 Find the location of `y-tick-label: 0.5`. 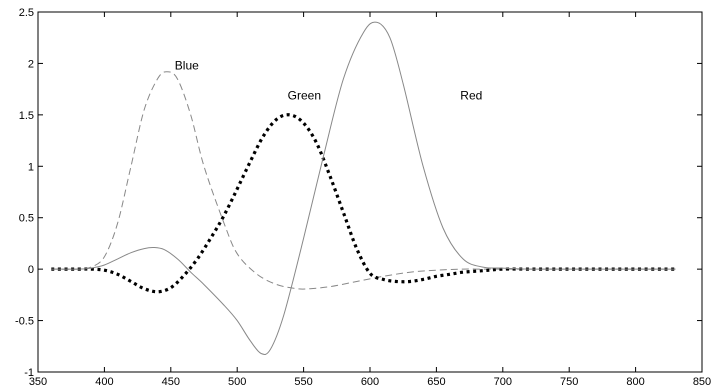

y-tick-label: 0.5 is located at coordinates (26, 219).